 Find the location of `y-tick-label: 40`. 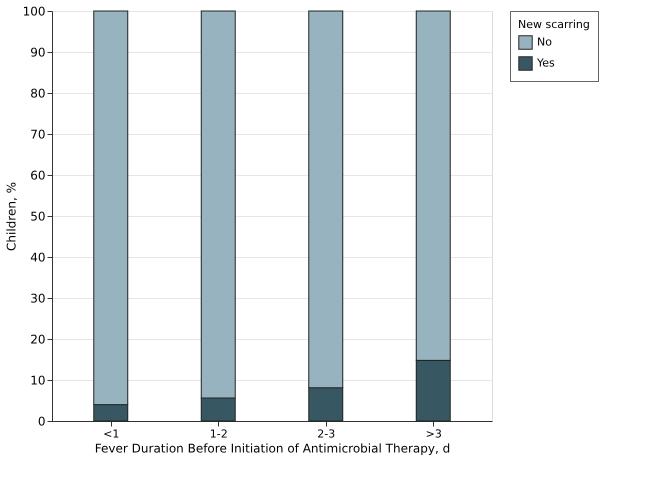

y-tick-label: 40 is located at coordinates (38, 257).